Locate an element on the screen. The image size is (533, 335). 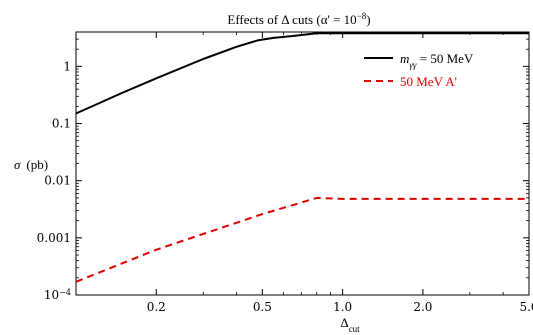
y-tick-label-0: 1 is located at coordinates (67, 66).